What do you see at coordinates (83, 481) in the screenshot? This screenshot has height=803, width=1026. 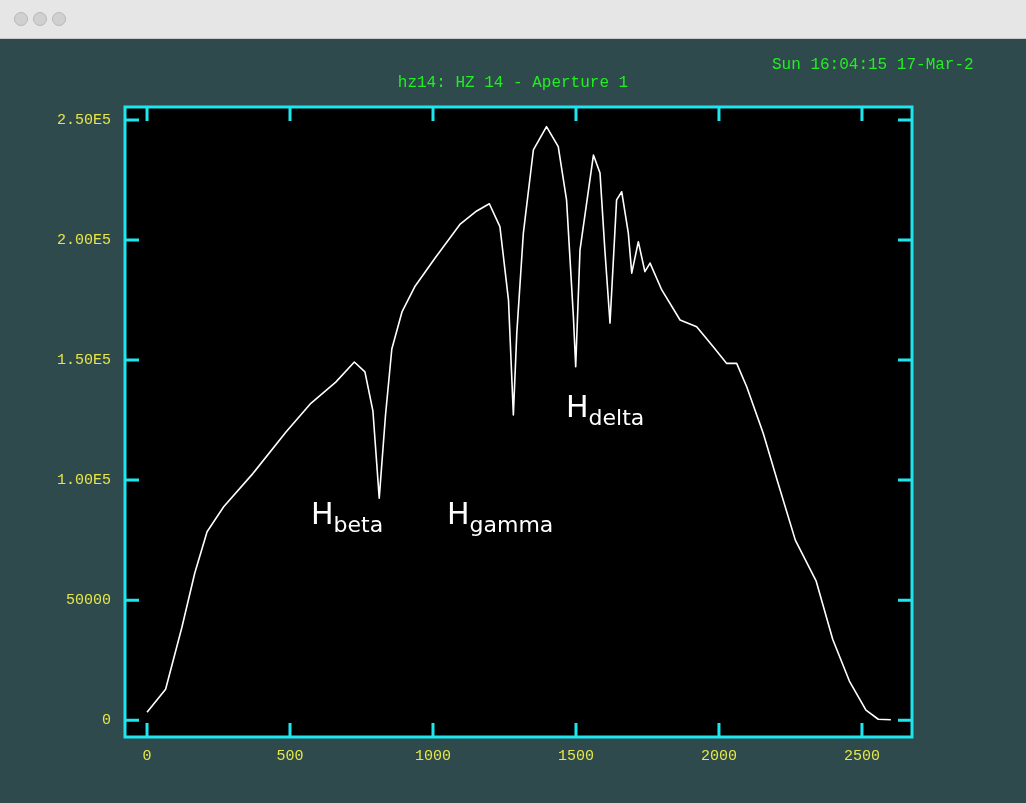 I see `y-tick-label: 1.00E5` at bounding box center [83, 481].